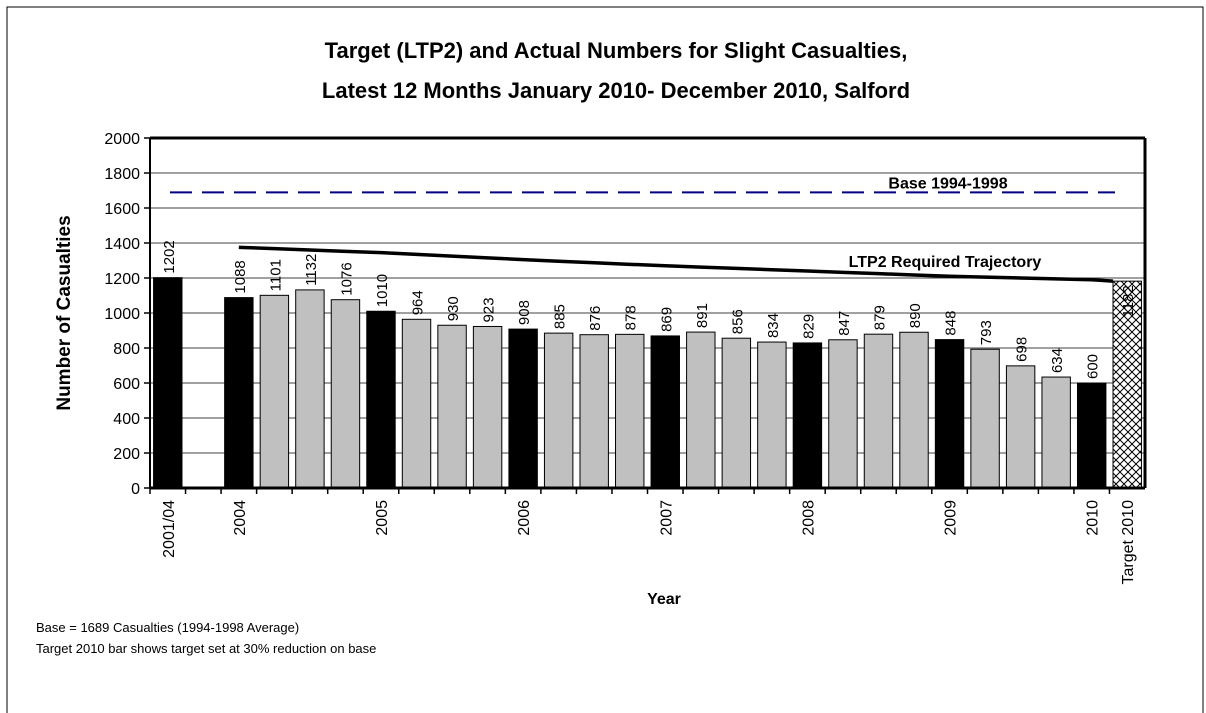  What do you see at coordinates (1128, 542) in the screenshot?
I see `x-tick-label: Target 2010` at bounding box center [1128, 542].